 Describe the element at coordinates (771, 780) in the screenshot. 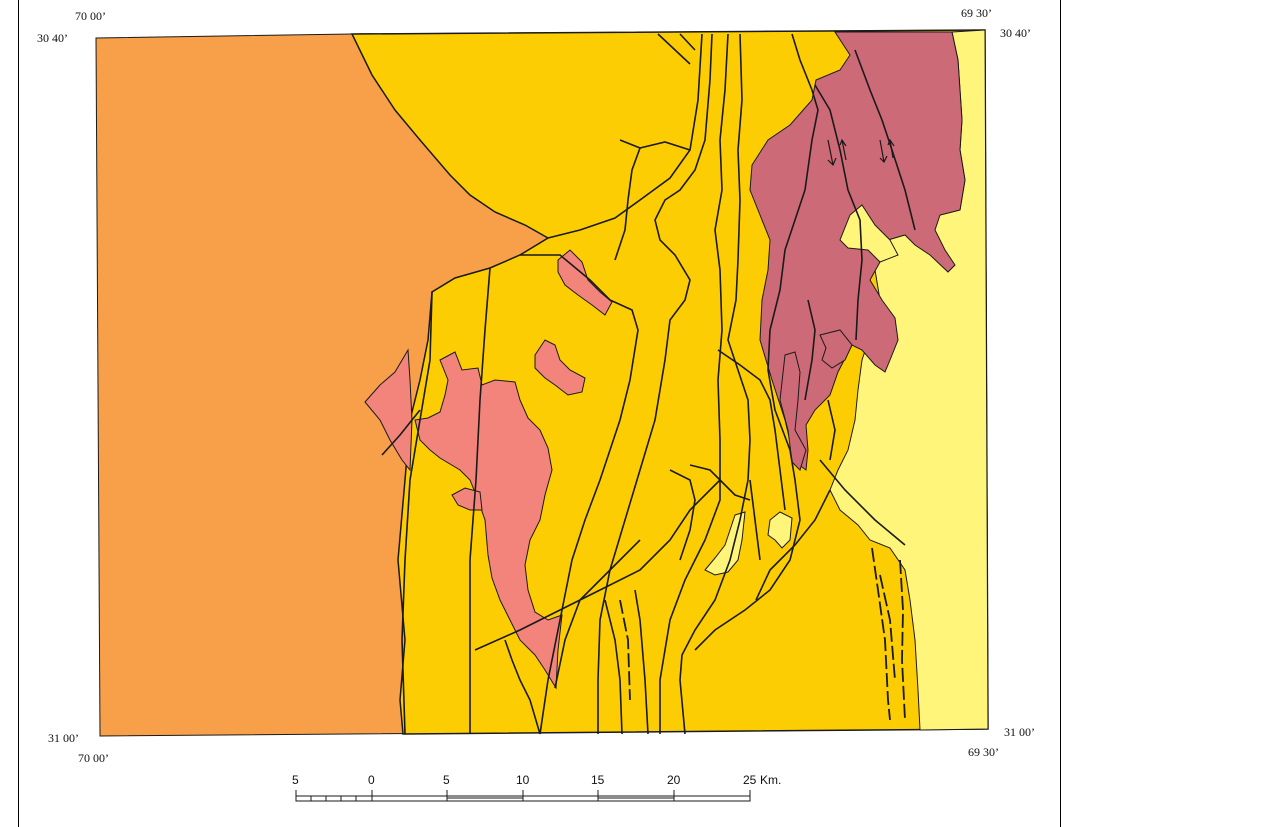

I see `scale-unit-label: Km.` at that location.